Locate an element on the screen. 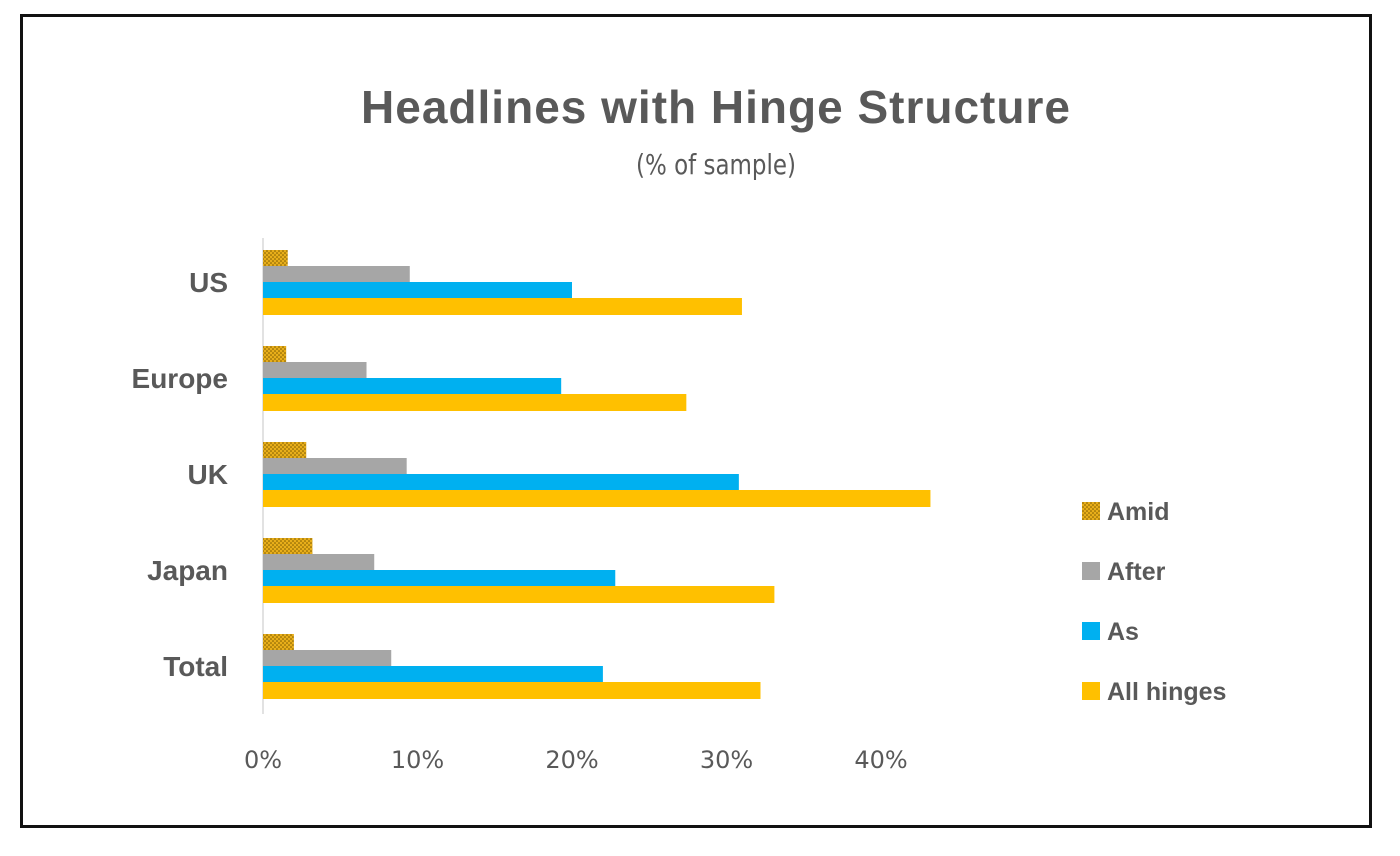  legend-label-all-hinges: All hinges is located at coordinates (1166, 692).